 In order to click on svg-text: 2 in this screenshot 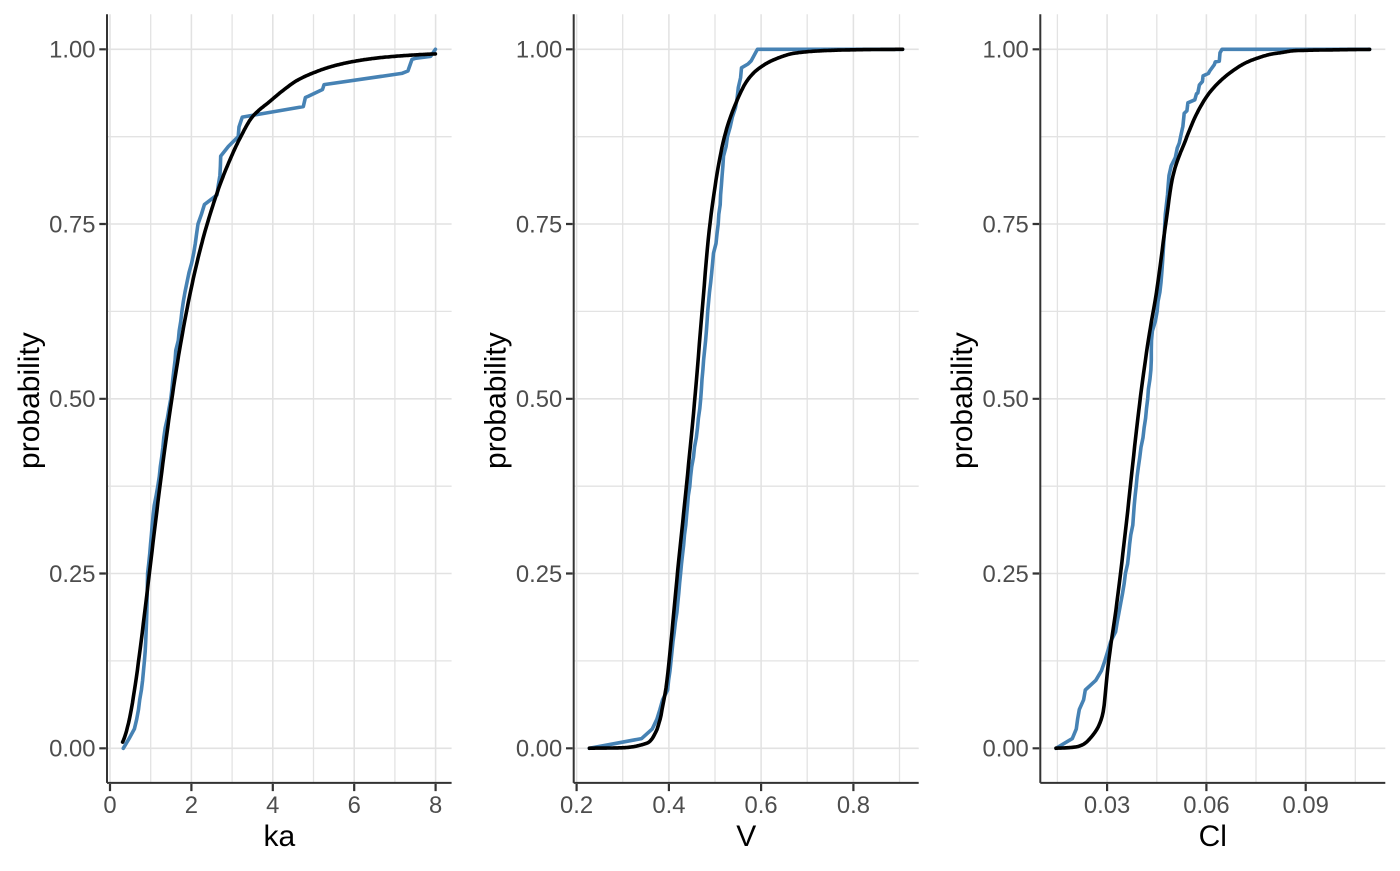, I will do `click(191, 805)`.